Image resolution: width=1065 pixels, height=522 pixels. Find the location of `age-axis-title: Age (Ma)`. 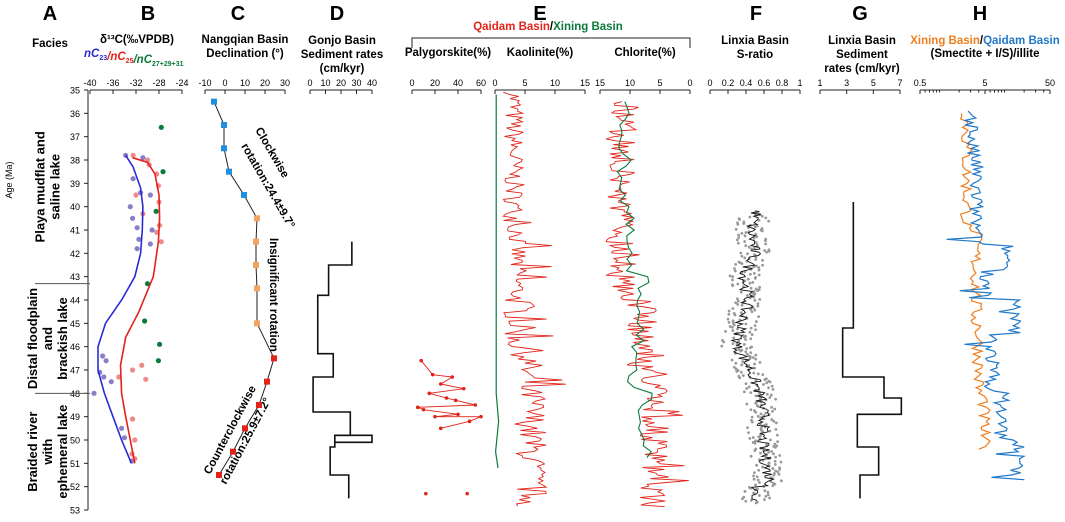

age-axis-title: Age (Ma) is located at coordinates (9, 179).